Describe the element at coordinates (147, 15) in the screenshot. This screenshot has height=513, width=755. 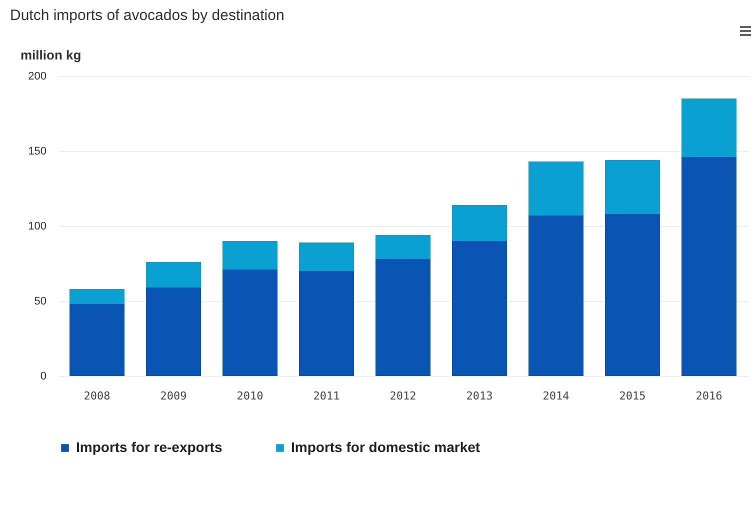
I see `chart-title: Dutch imports of avocados by destination` at that location.